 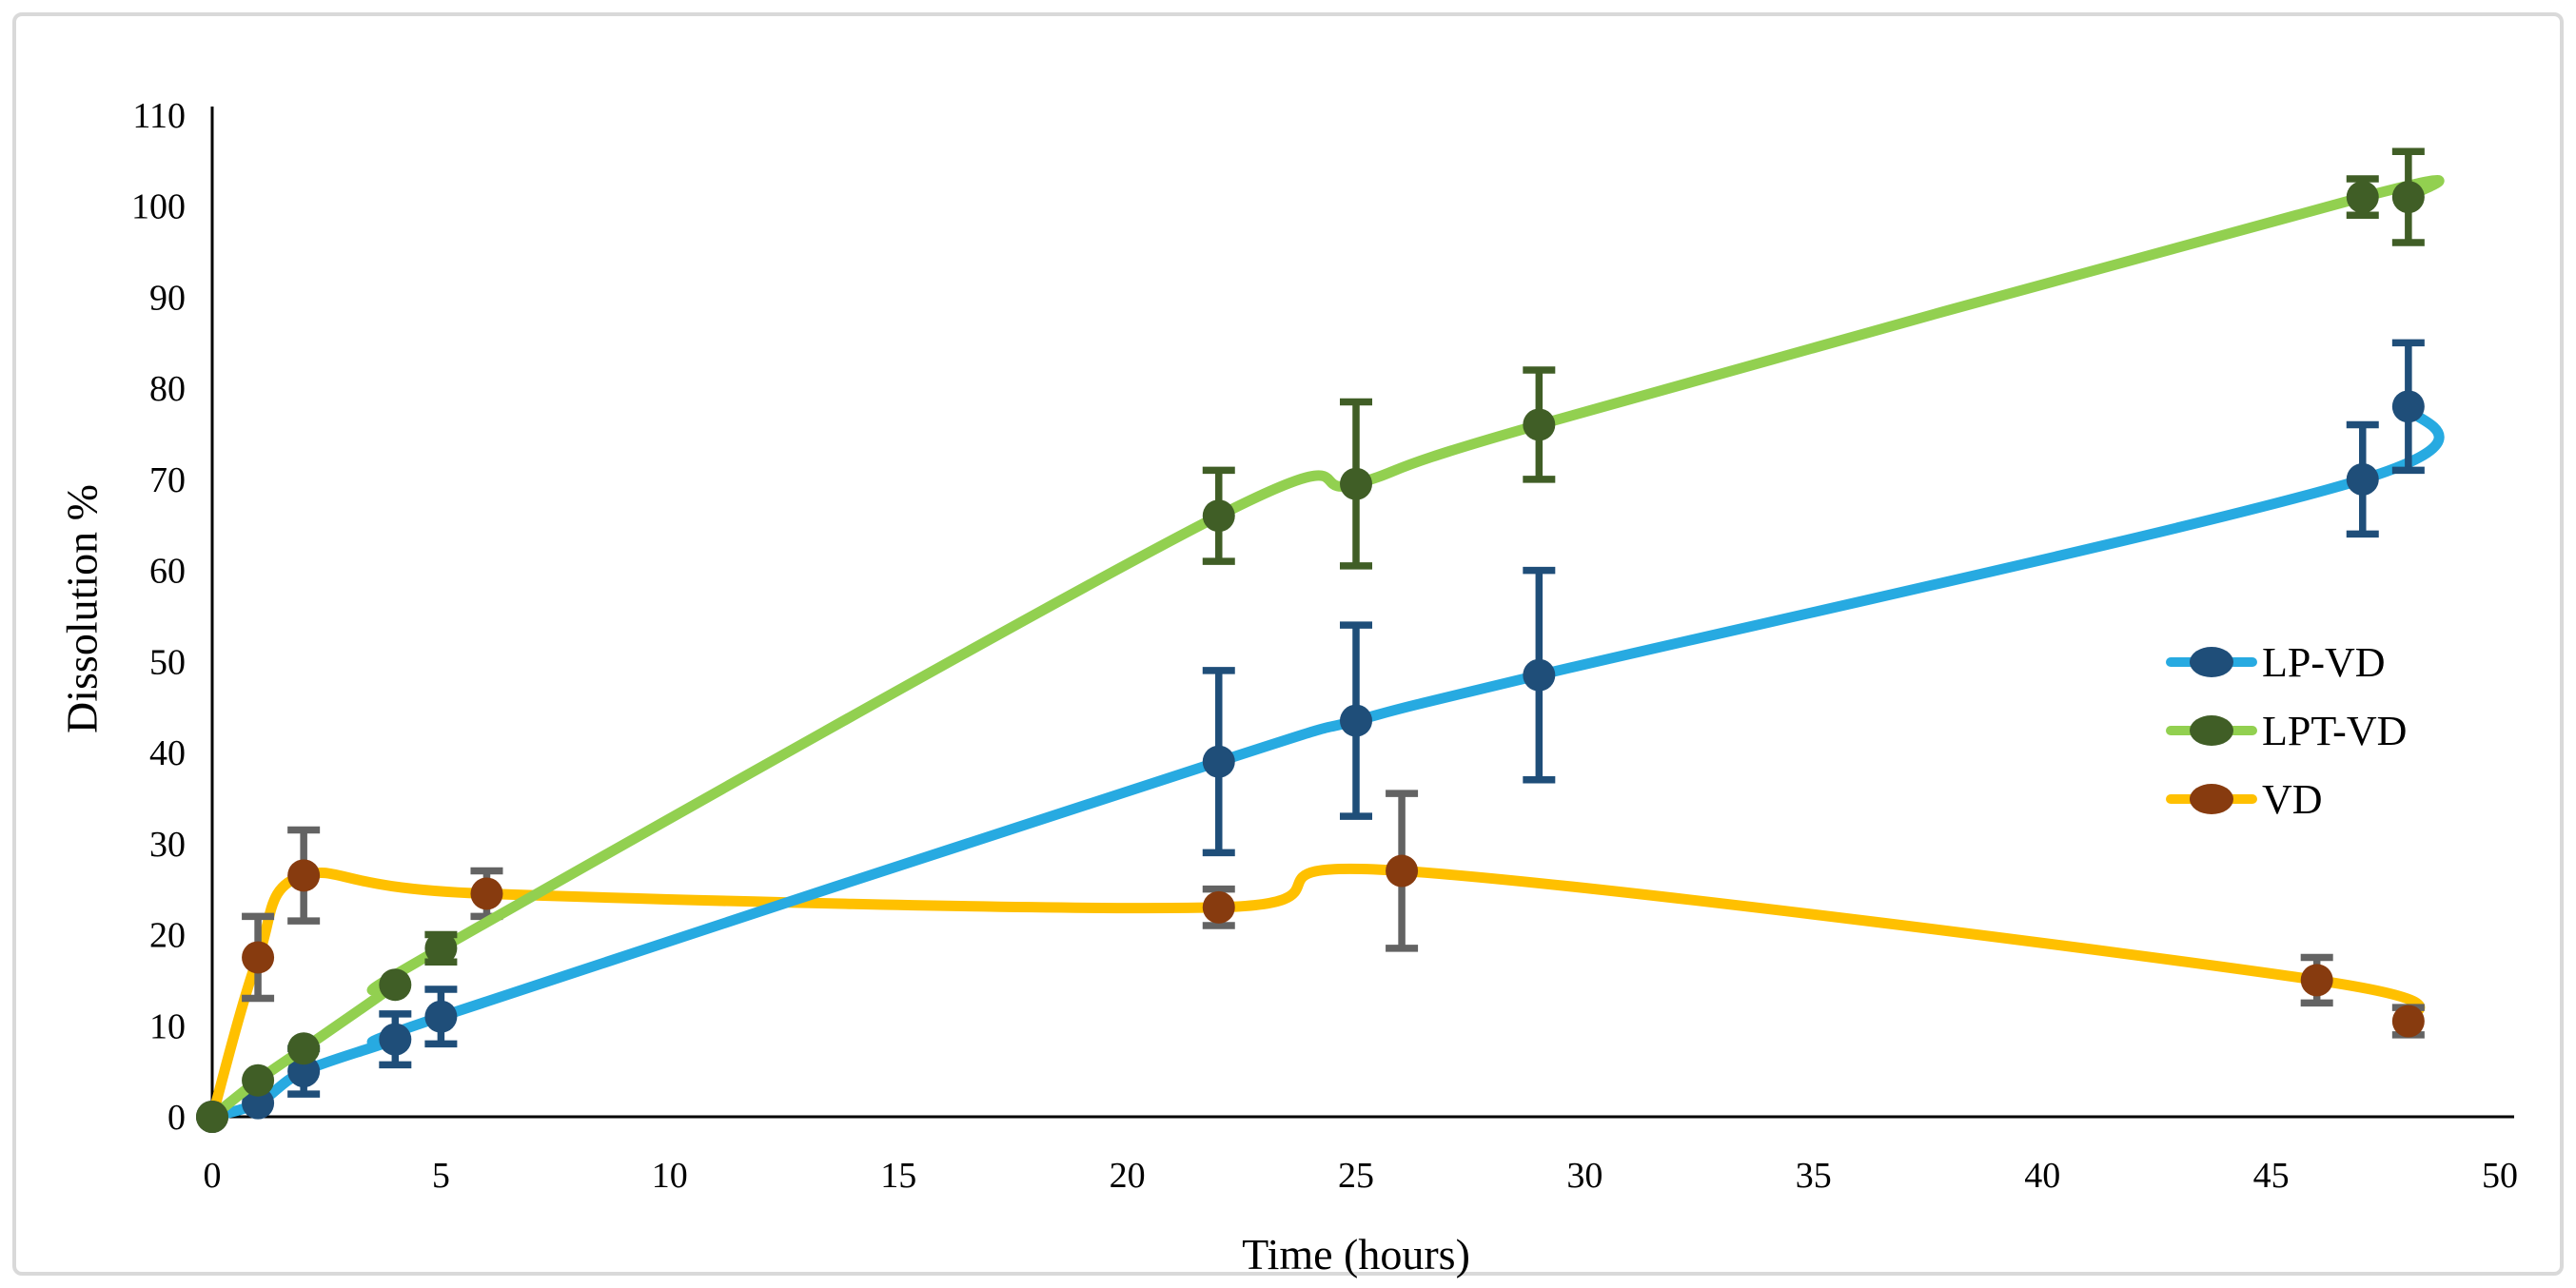 I want to click on y-tick-label: 0, so click(x=176, y=1118).